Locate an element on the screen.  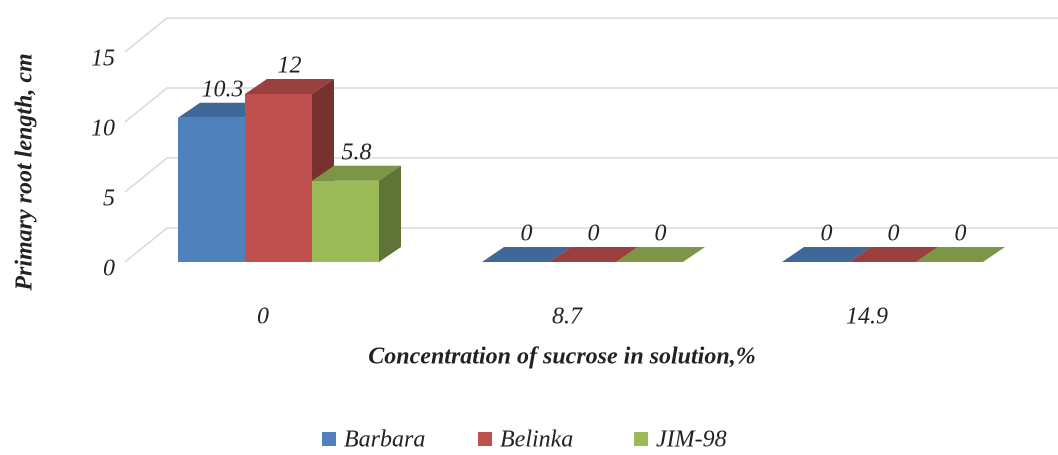
x-tick-label: 8.7 is located at coordinates (567, 317).